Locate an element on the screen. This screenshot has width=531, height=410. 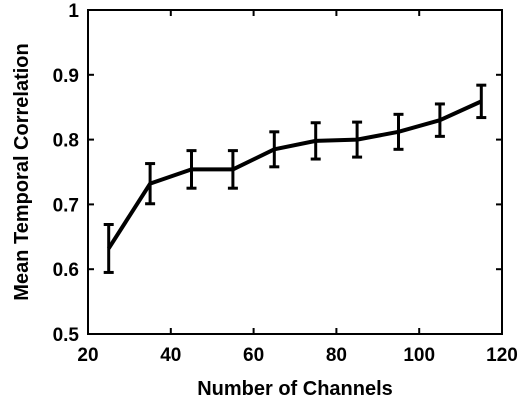
x-tick-label: 80 is located at coordinates (336, 355).